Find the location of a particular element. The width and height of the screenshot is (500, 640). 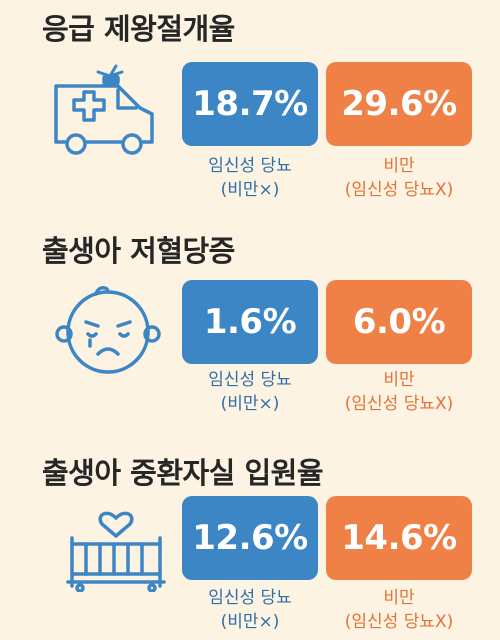

crying-baby-icon is located at coordinates (108, 332).